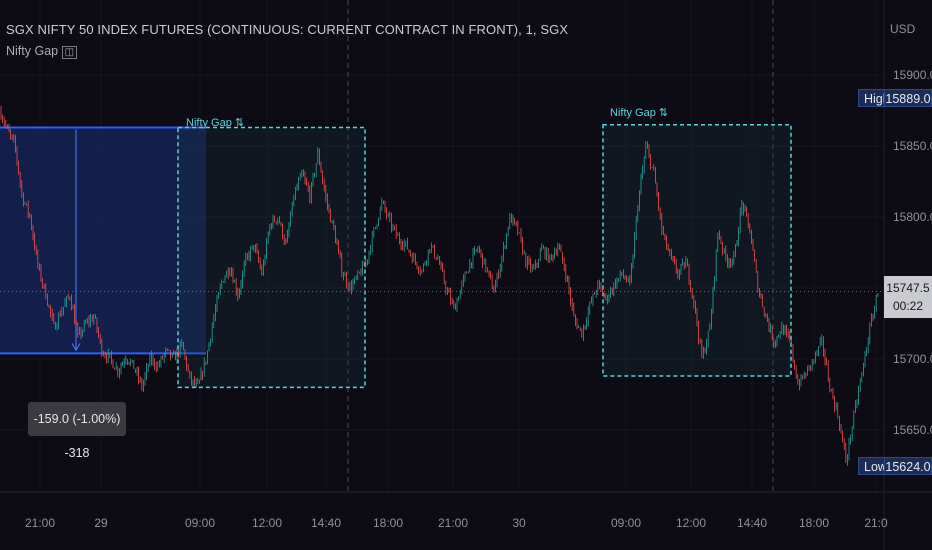  I want to click on price-tick-label: 15700.0, so click(912, 359).